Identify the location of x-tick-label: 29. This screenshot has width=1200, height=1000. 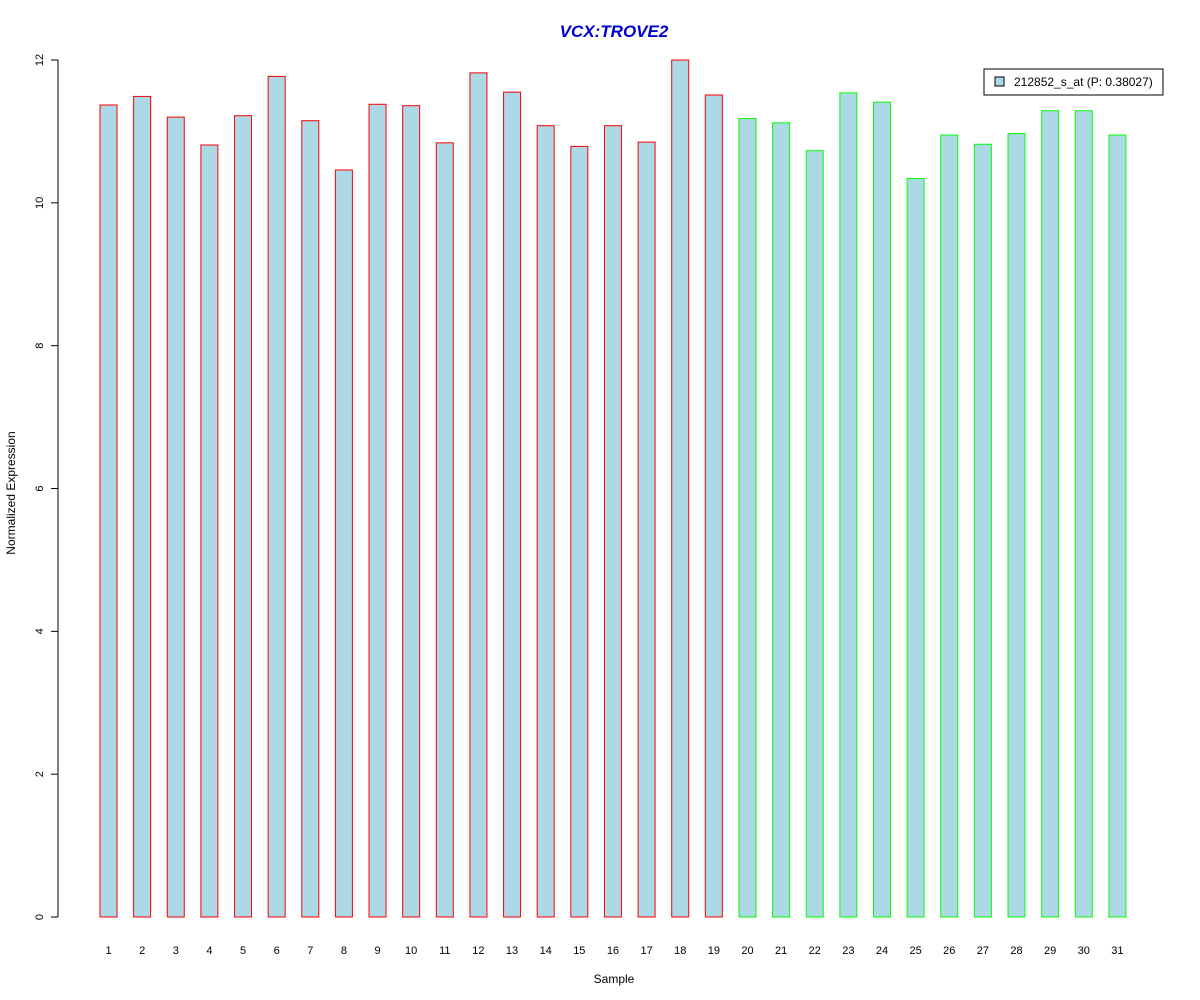
(1050, 951).